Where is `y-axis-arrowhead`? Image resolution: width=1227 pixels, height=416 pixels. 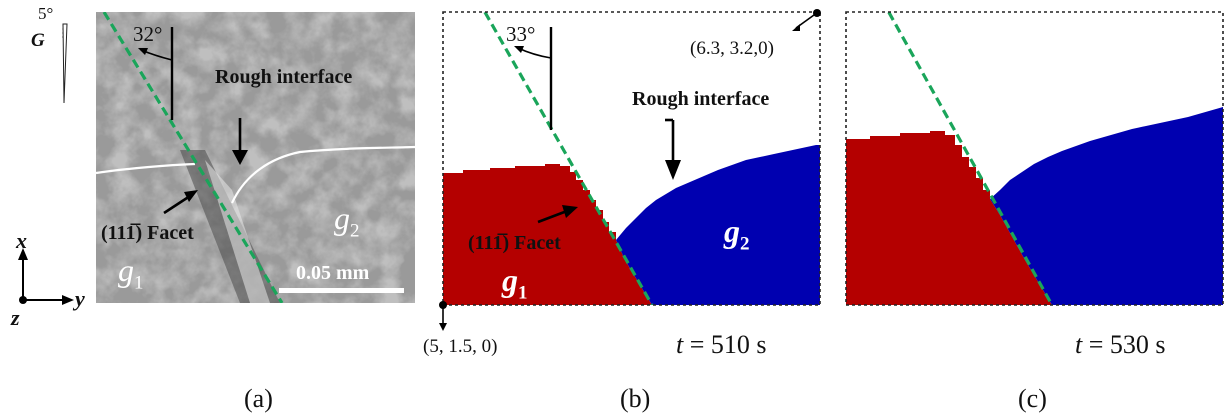
y-axis-arrowhead is located at coordinates (68, 300).